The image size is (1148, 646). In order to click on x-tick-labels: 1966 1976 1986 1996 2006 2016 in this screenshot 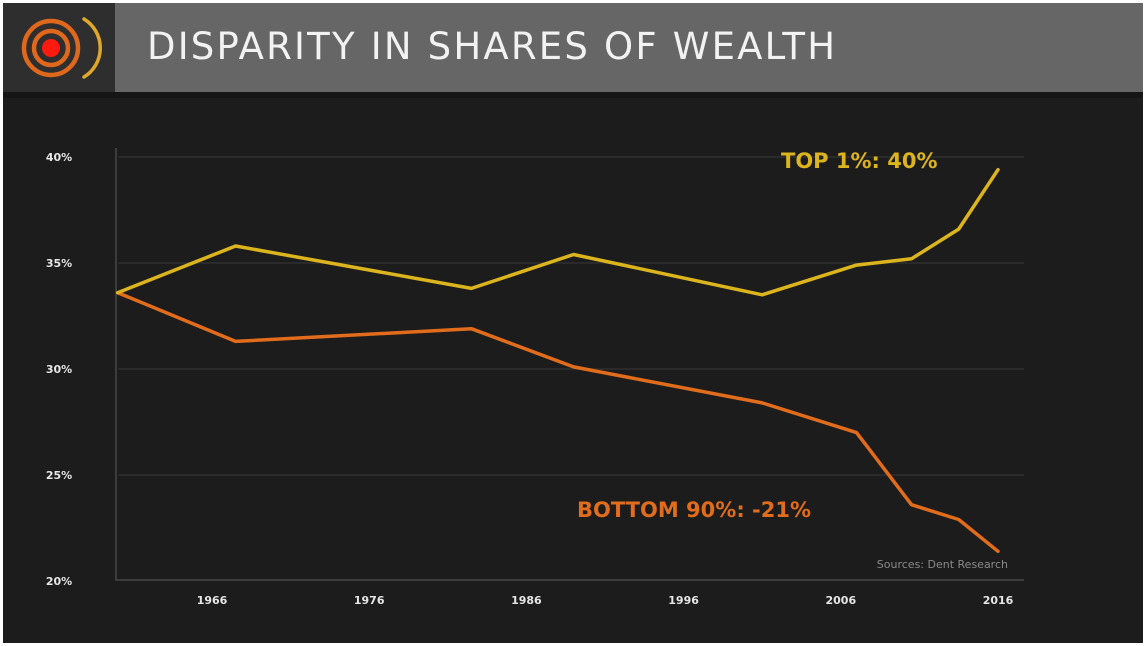, I will do `click(605, 600)`.